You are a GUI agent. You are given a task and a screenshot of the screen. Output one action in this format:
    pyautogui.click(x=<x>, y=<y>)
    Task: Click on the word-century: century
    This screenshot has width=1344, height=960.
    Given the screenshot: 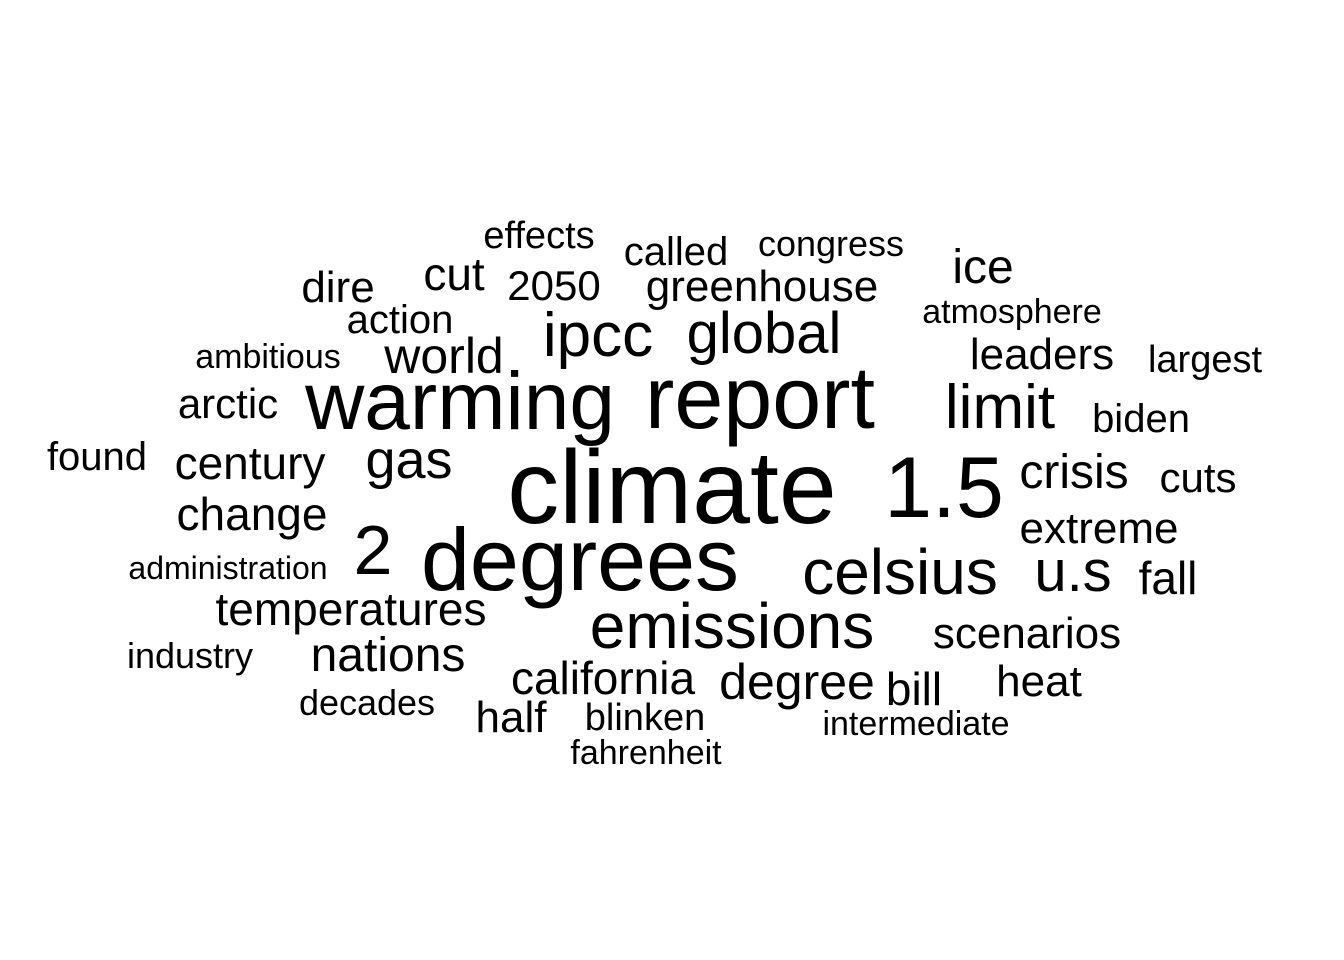 What is the action you would take?
    pyautogui.click(x=250, y=463)
    